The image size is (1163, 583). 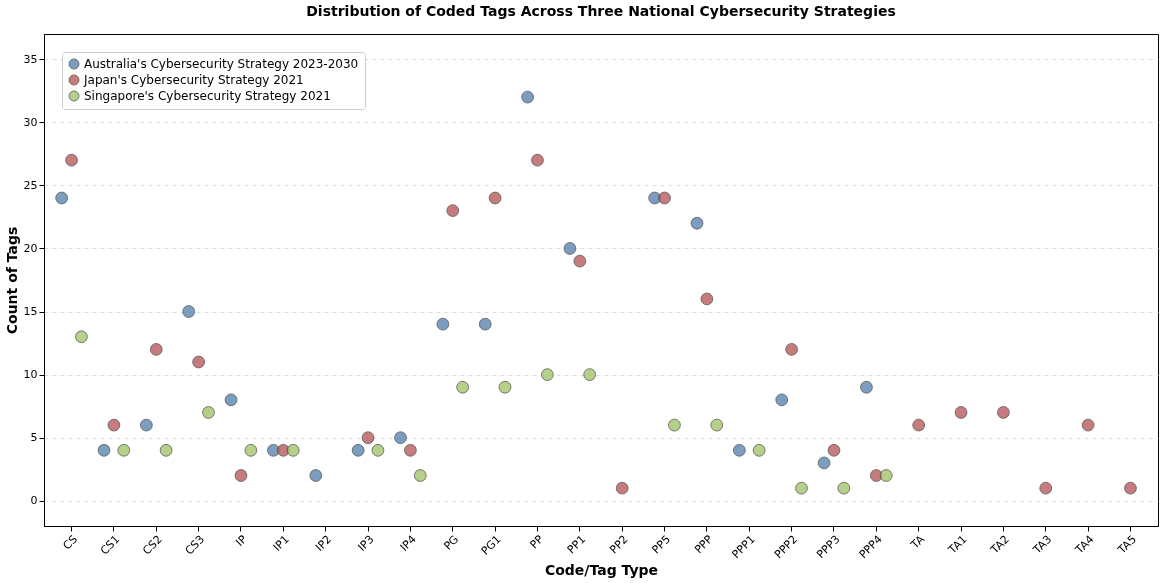 What do you see at coordinates (957, 545) in the screenshot?
I see `x-tick-label: TA1` at bounding box center [957, 545].